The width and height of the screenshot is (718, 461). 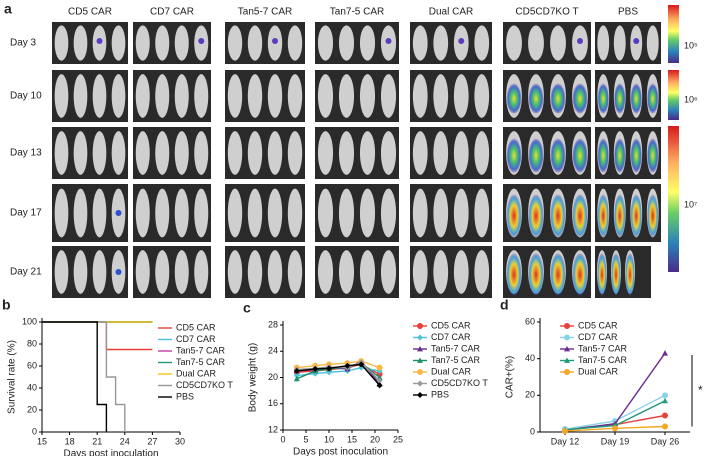 I want to click on y-tick-label: 40, so click(x=530, y=358).